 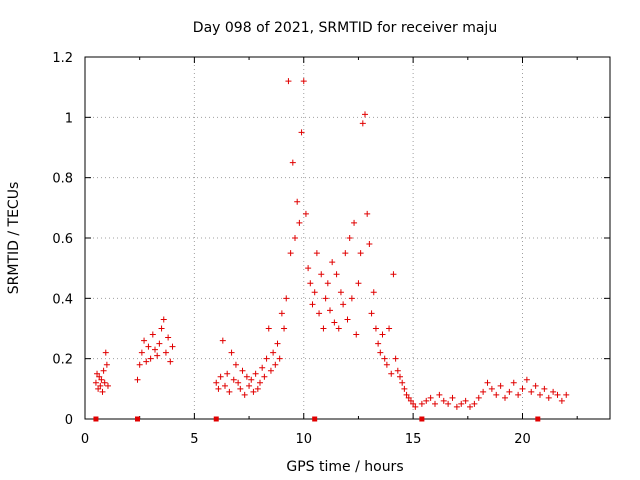 What do you see at coordinates (69, 420) in the screenshot?
I see `y-tick-label: 0` at bounding box center [69, 420].